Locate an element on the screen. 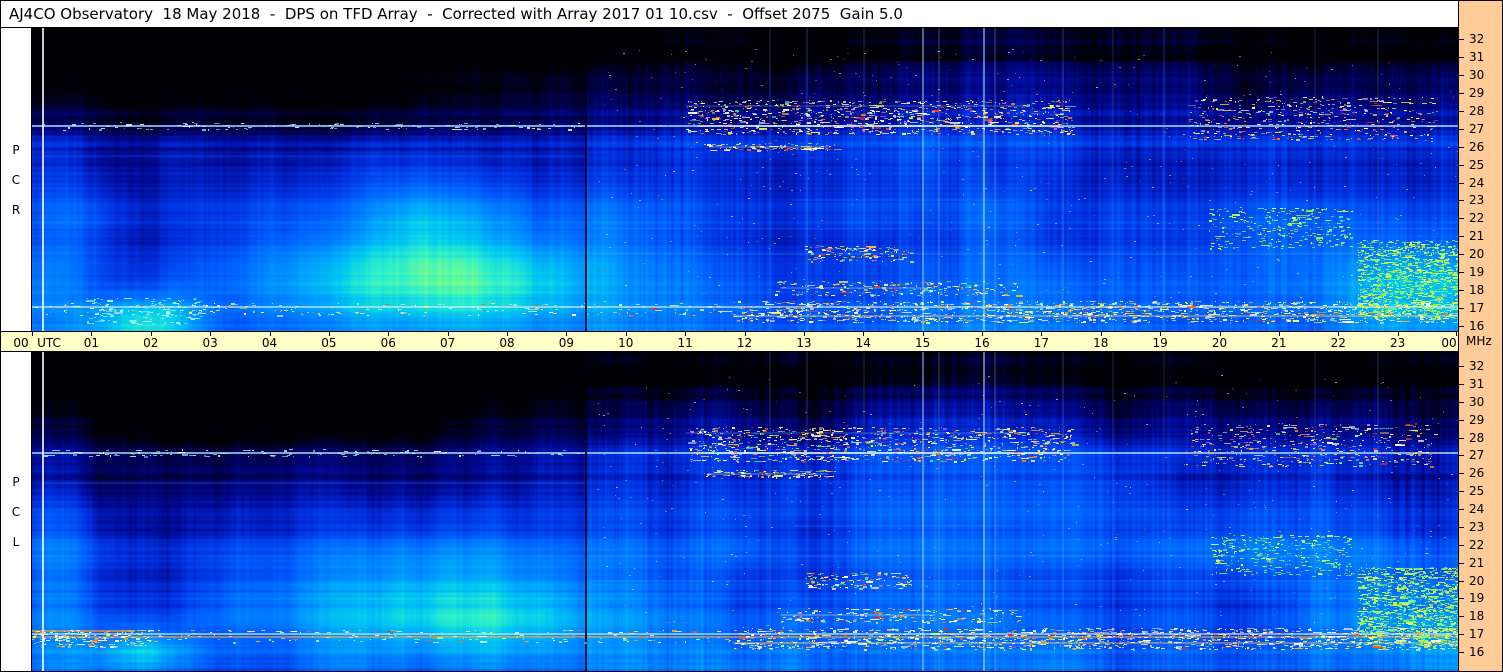  freq-label: 23 is located at coordinates (1477, 200).